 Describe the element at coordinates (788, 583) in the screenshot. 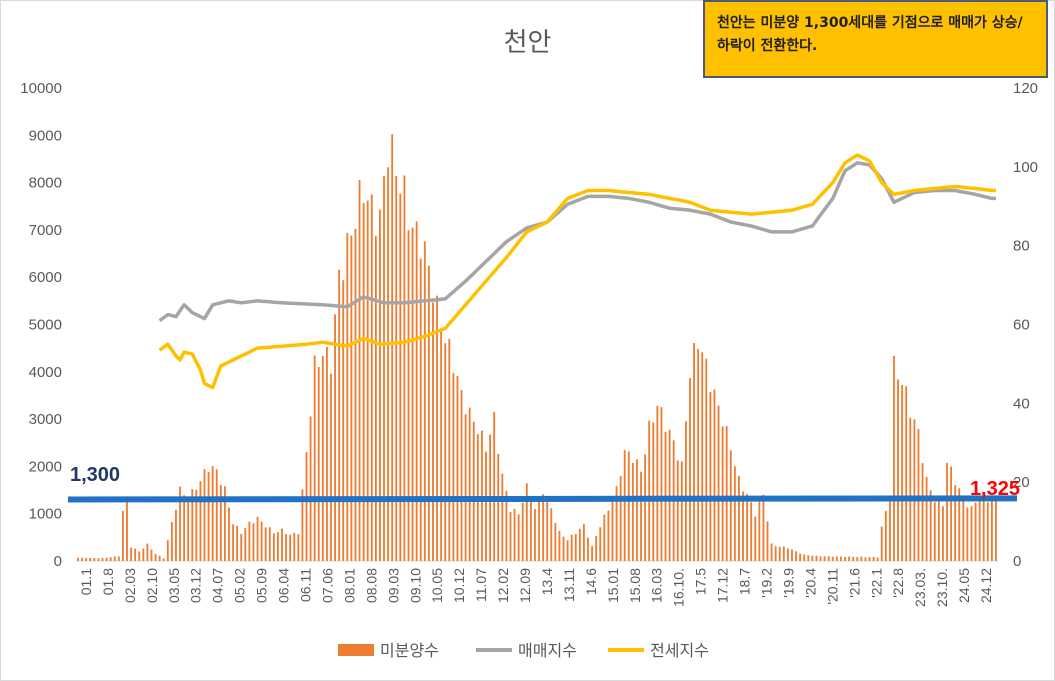

I see `x-tick-label: '19.9` at that location.